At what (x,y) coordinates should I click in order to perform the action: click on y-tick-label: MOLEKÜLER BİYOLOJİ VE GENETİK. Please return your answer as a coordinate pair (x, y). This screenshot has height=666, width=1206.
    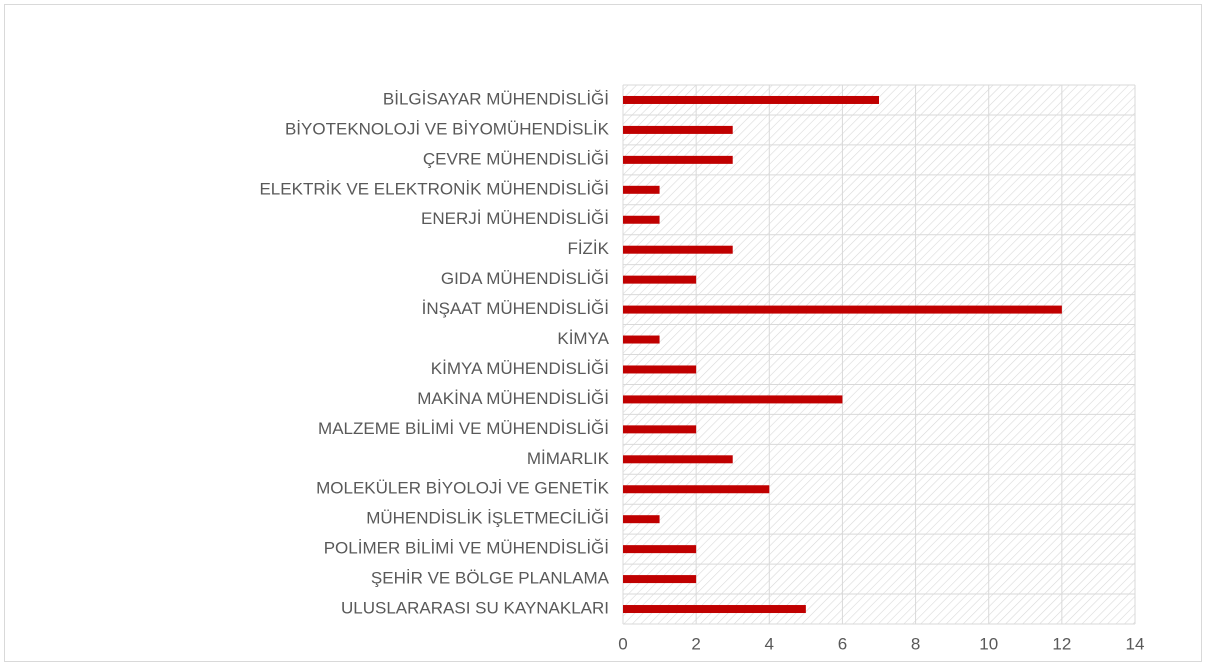
    Looking at the image, I should click on (463, 488).